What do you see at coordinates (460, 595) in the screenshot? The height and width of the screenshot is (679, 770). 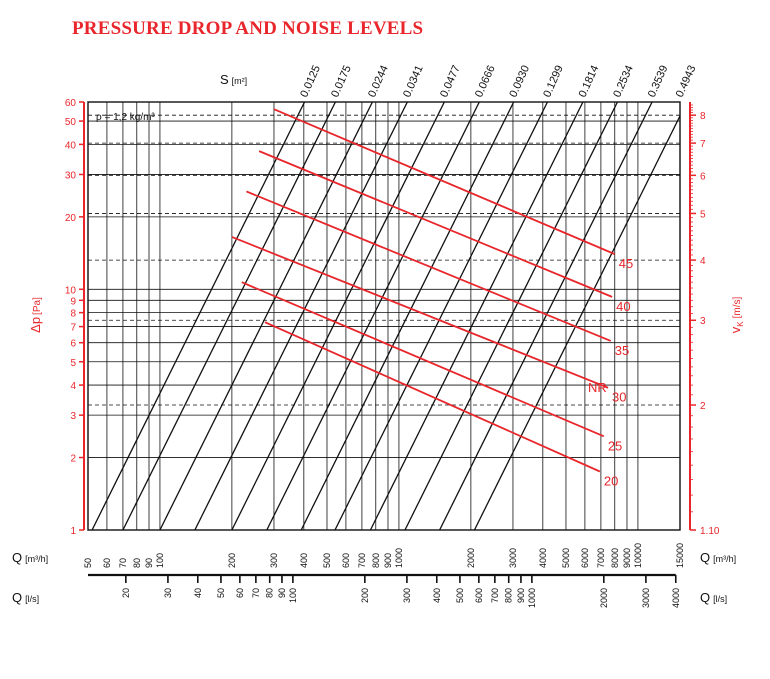 I see `q-ls-tick-label: 500` at bounding box center [460, 595].